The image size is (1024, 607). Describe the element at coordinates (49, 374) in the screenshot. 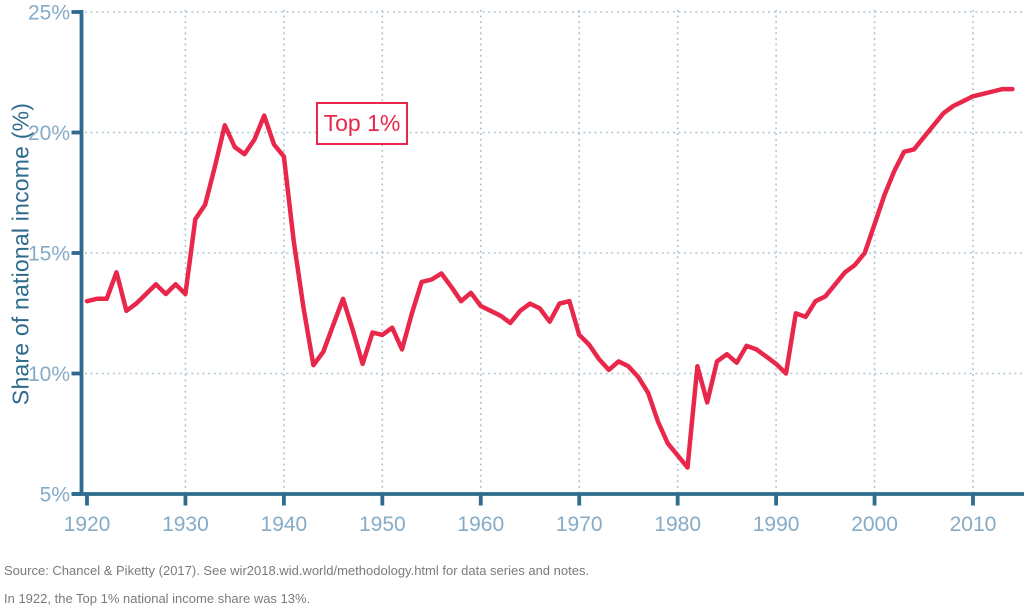

I see `y-tick-label: 10%` at that location.